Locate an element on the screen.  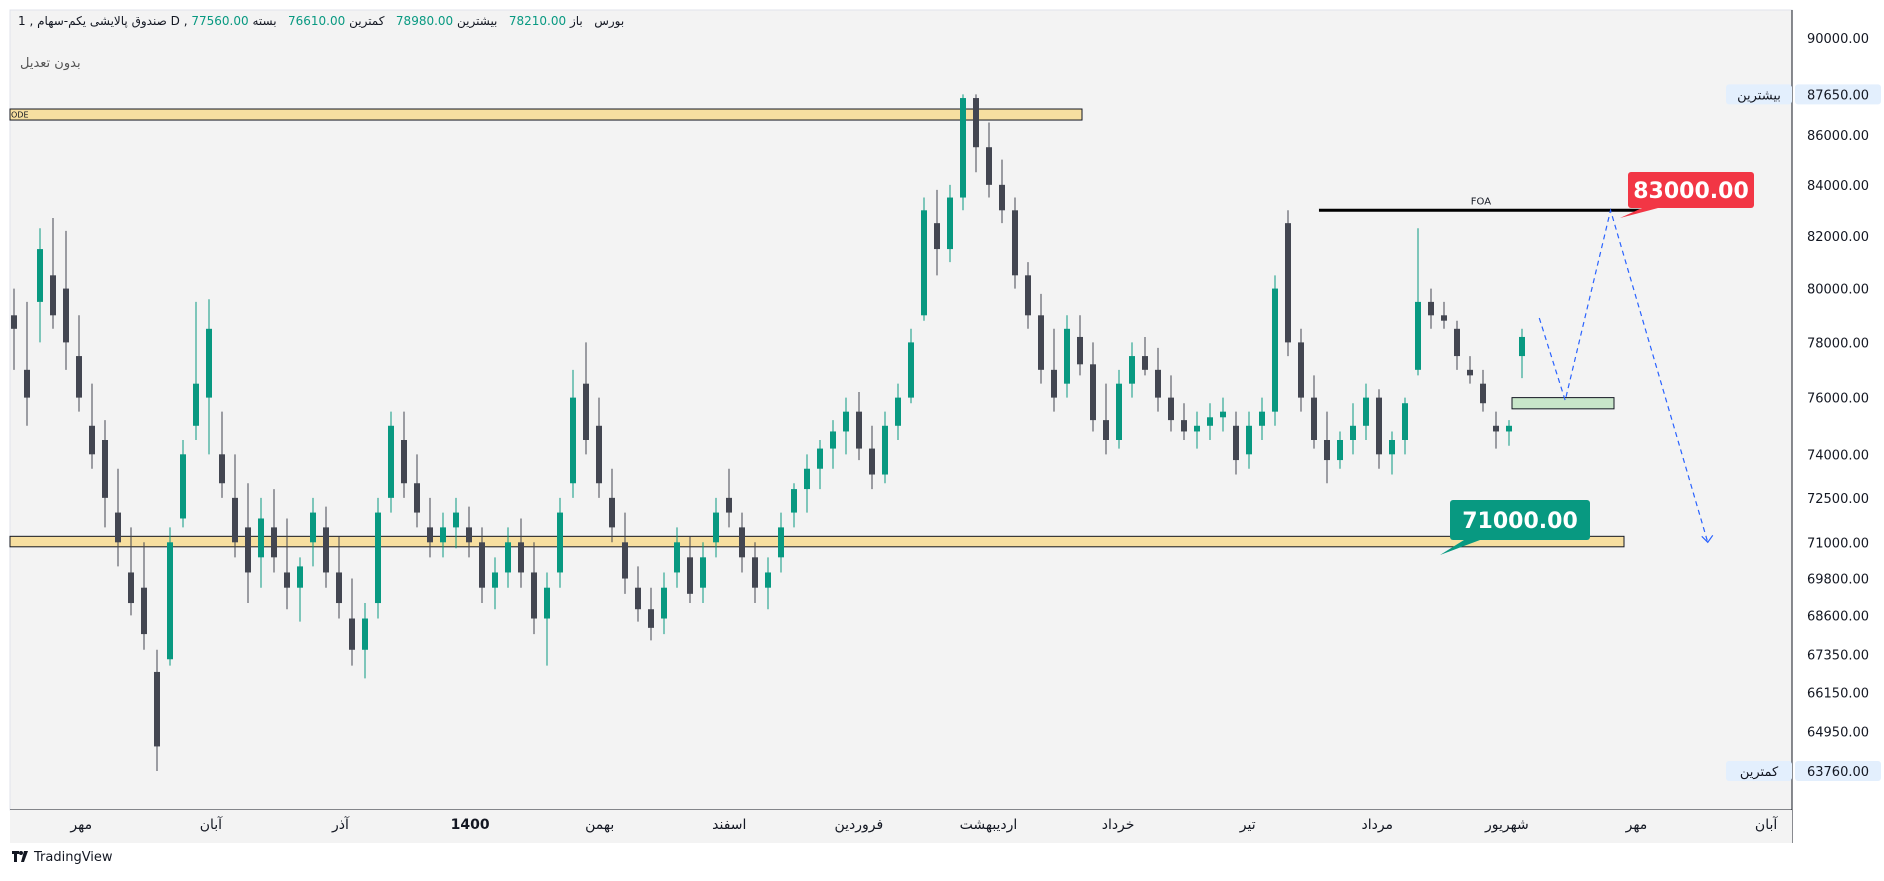
resistance-zone is located at coordinates (546, 114).